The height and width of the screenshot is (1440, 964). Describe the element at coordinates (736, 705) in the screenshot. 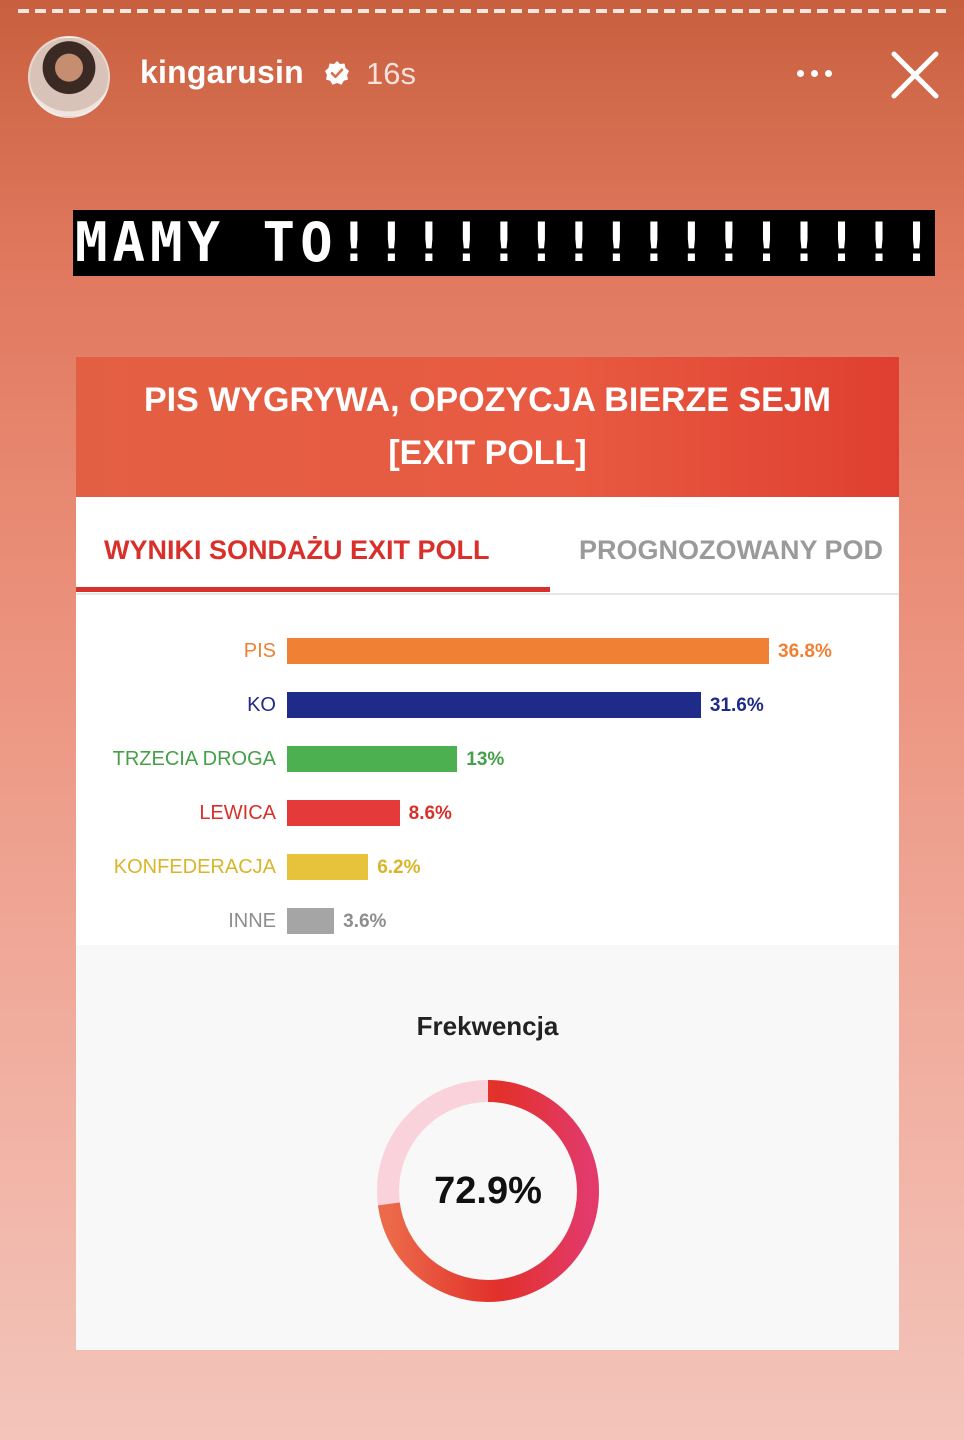

I see `bar-value-label: 31.6%` at that location.